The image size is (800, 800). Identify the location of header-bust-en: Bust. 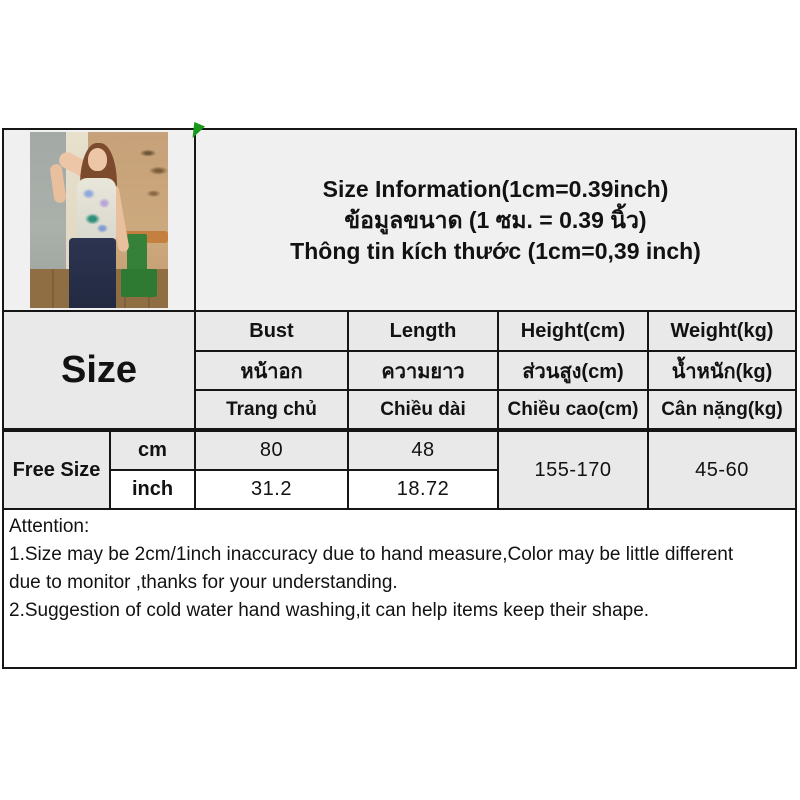
(271, 331).